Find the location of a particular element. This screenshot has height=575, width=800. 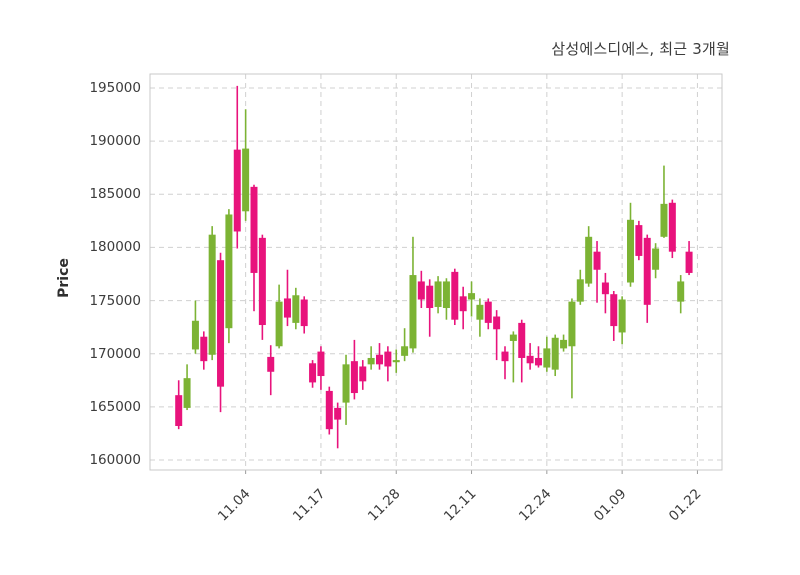

y-tick-label: 185000 is located at coordinates (115, 194).